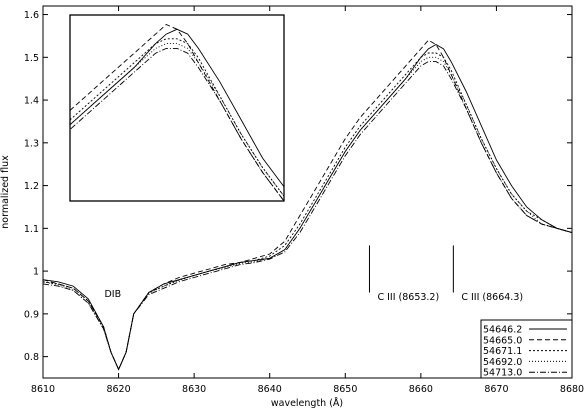 The image size is (584, 410). I want to click on y-axis-label: normalized flux, so click(5, 192).